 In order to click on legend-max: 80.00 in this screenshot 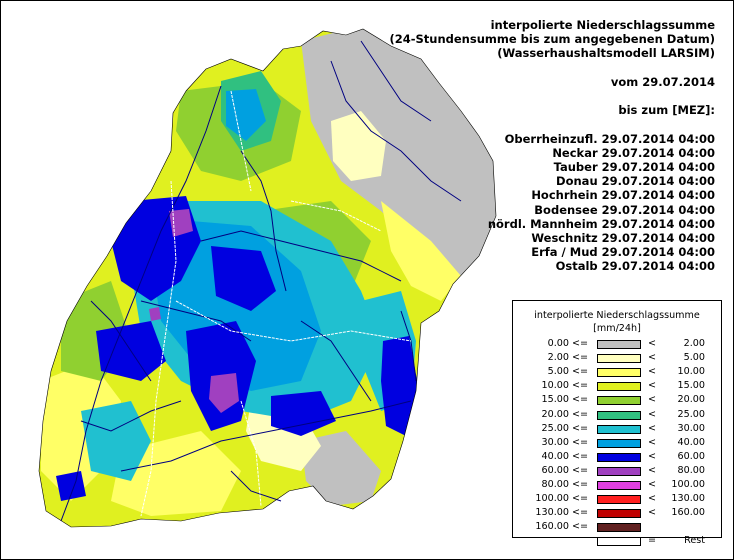, I will do `click(691, 470)`.